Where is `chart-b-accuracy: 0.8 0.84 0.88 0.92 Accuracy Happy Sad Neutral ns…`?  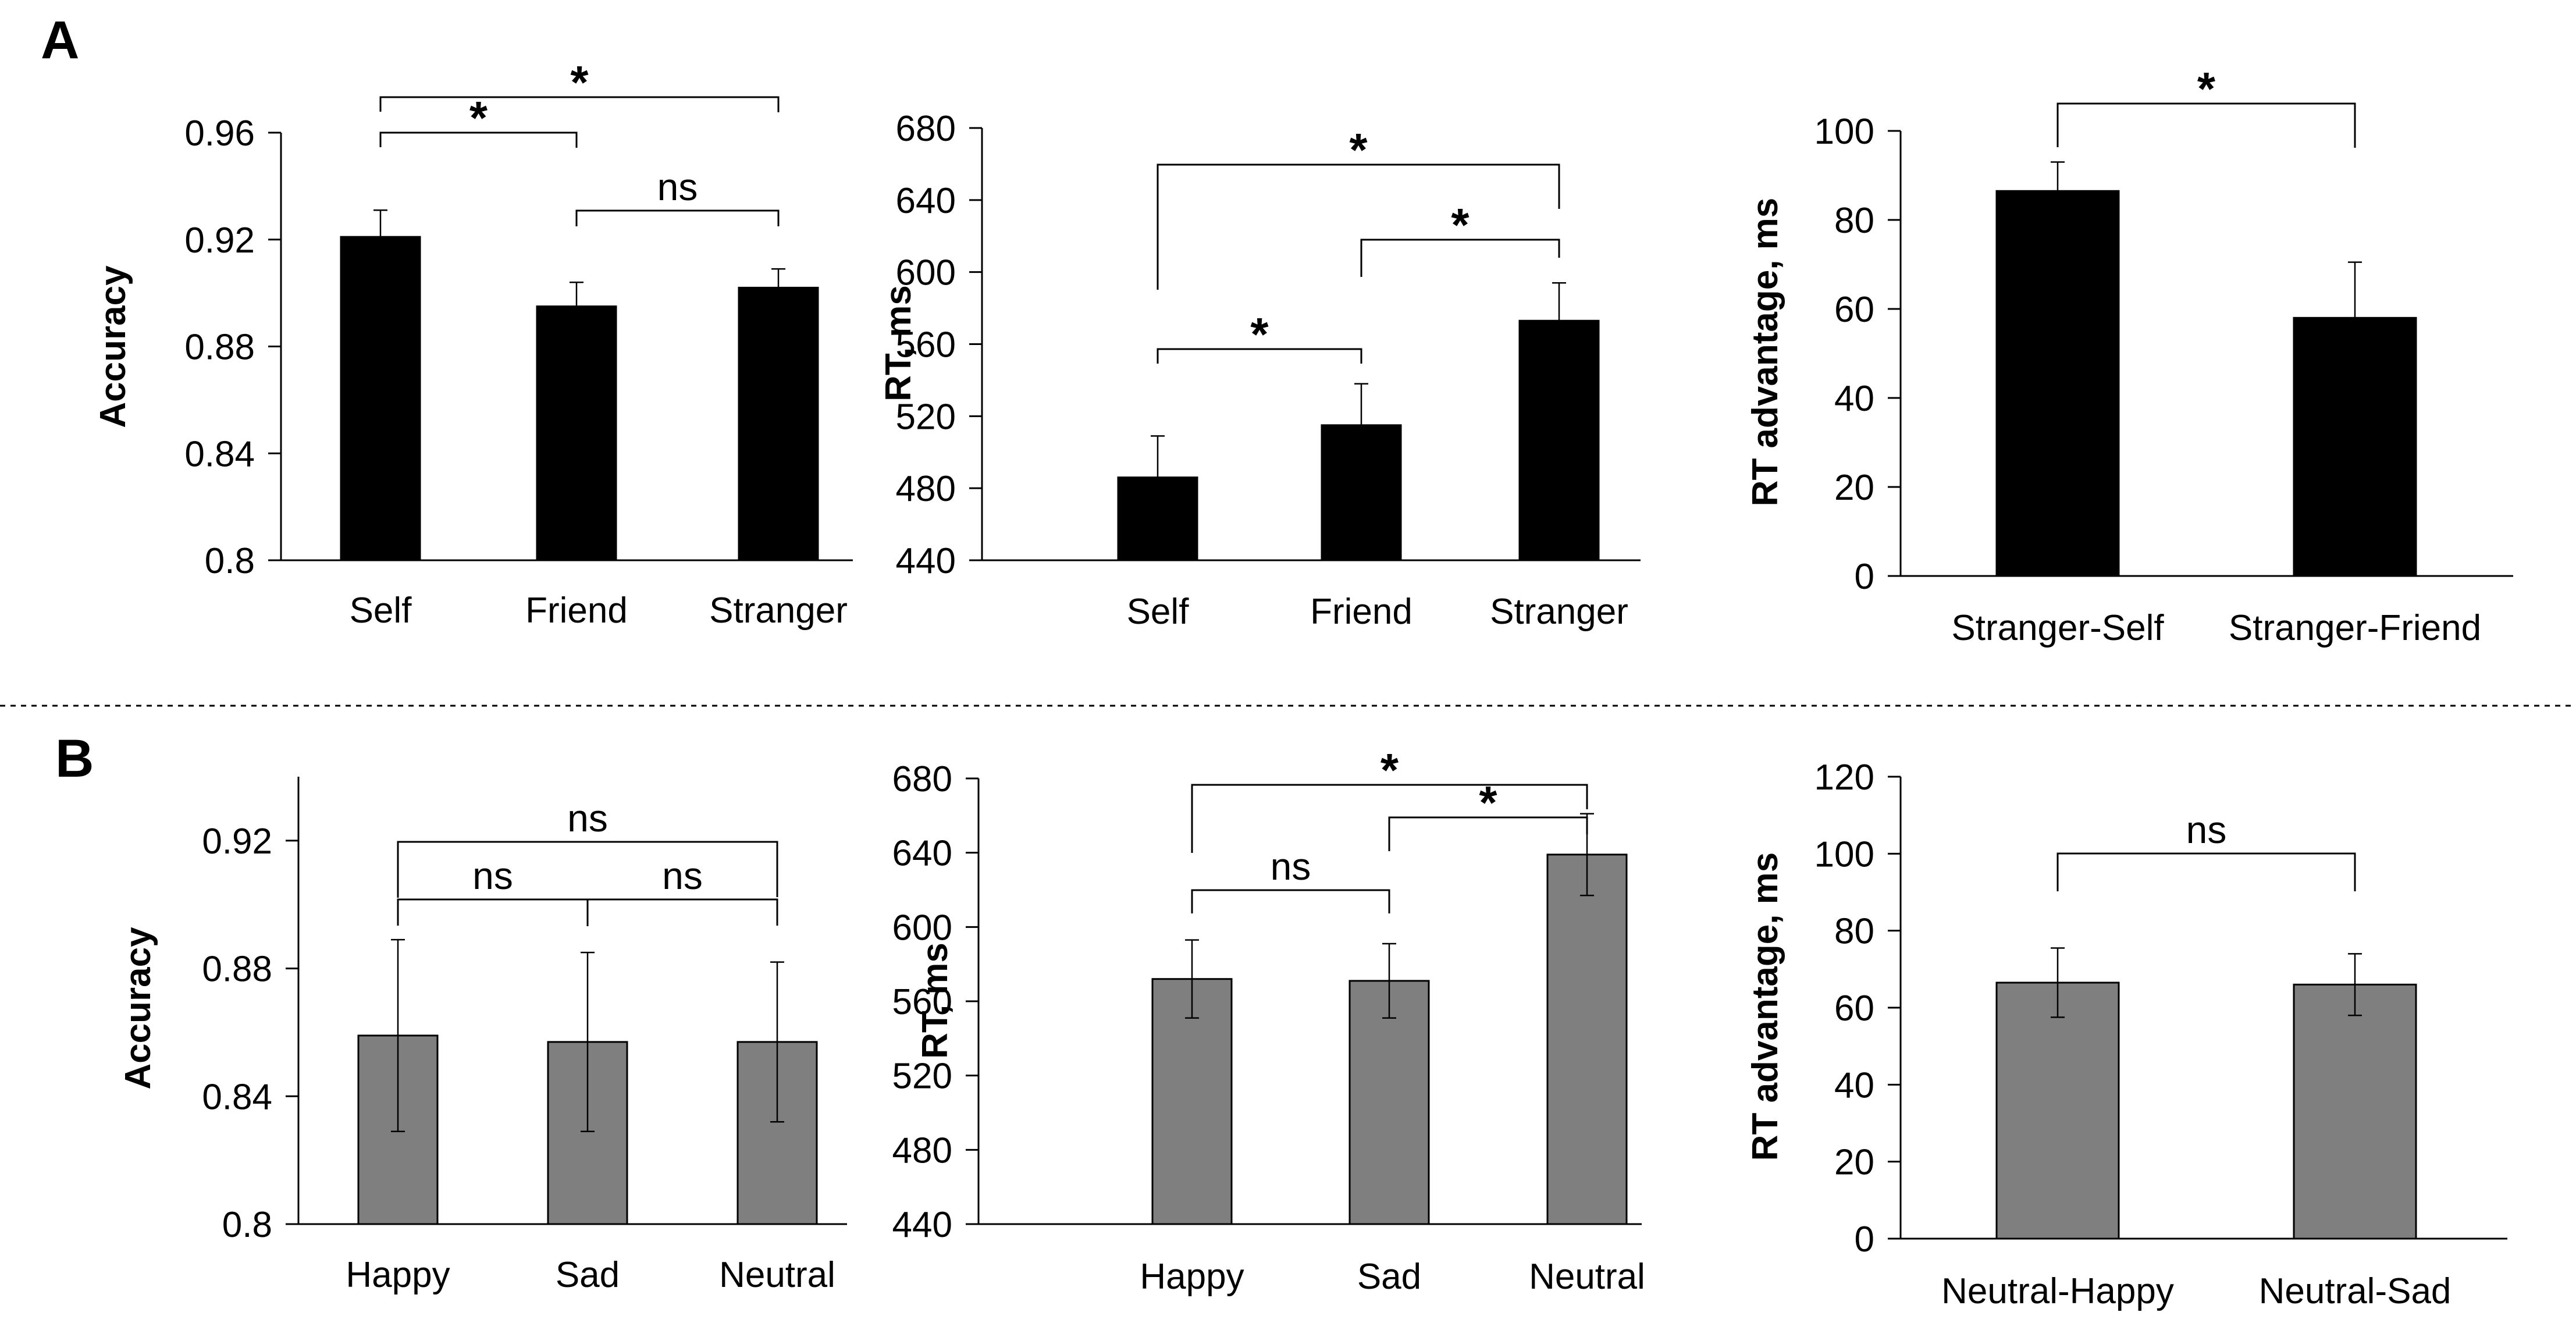 chart-b-accuracy: 0.8 0.84 0.88 0.92 Accuracy Happy Sad Neutral ns… is located at coordinates (482, 1036).